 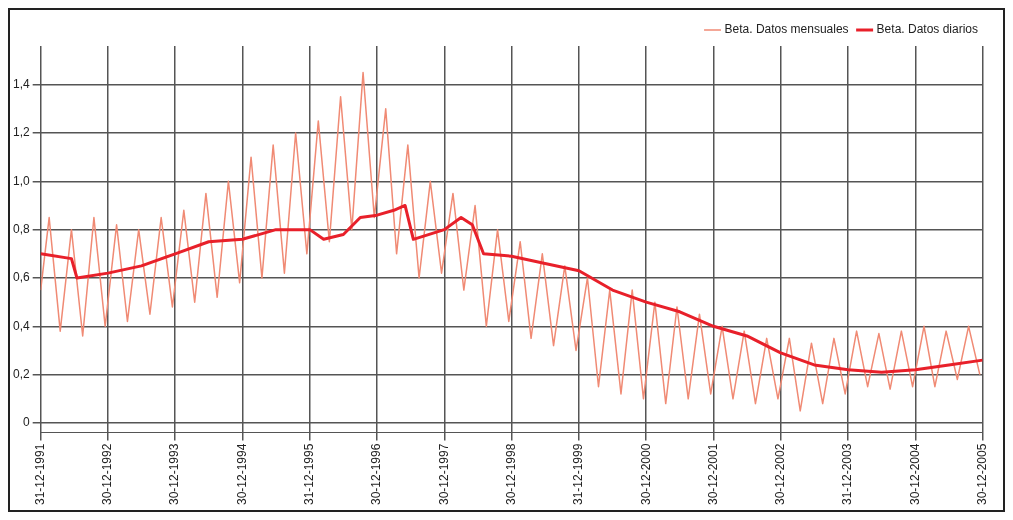 What do you see at coordinates (21, 325) in the screenshot?
I see `y-tick-label: 0,4` at bounding box center [21, 325].